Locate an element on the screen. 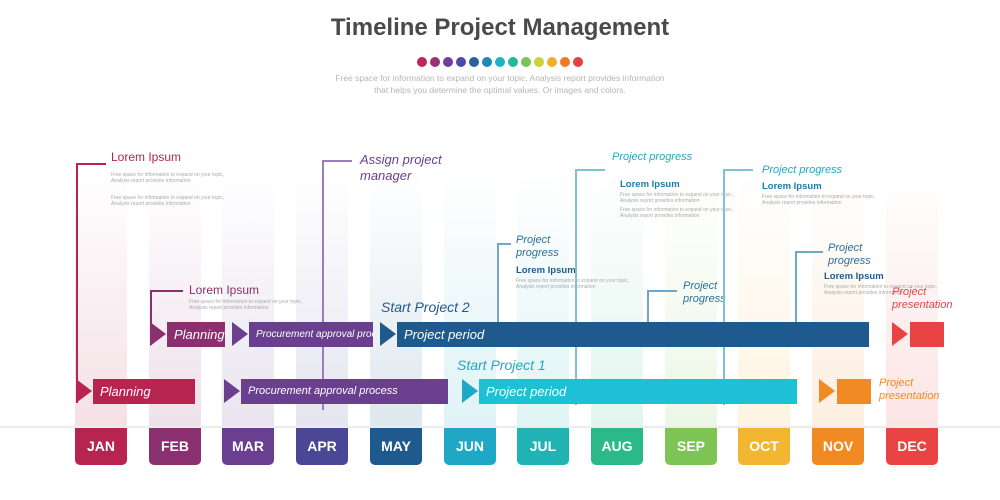 The width and height of the screenshot is (1000, 500). month-label-feb: FEB is located at coordinates (175, 446).